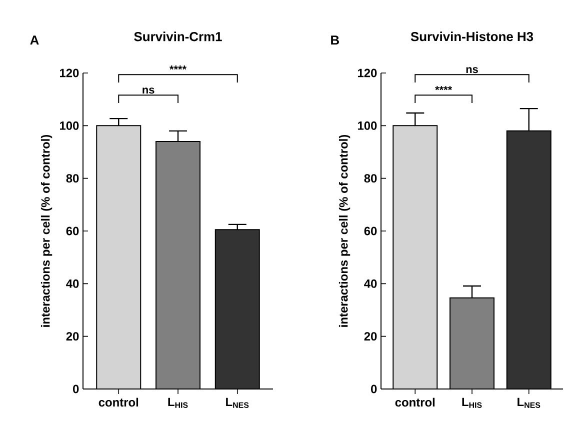 This screenshot has width=568, height=423. Describe the element at coordinates (34, 40) in the screenshot. I see `text: A` at that location.